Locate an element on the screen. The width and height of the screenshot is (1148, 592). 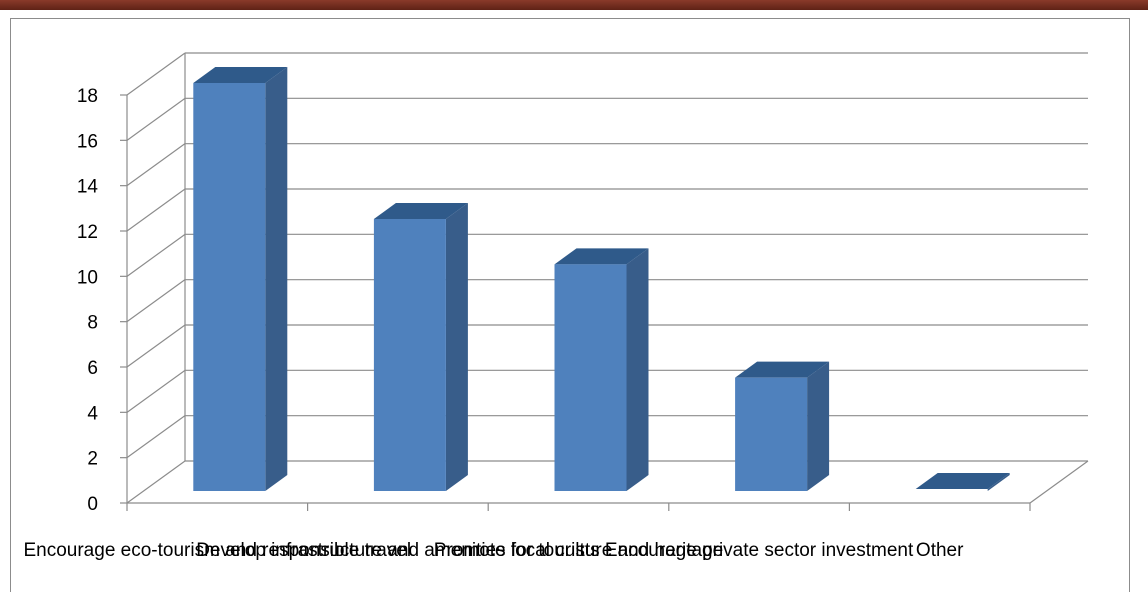
floor-right-edge is located at coordinates (1059, 482).